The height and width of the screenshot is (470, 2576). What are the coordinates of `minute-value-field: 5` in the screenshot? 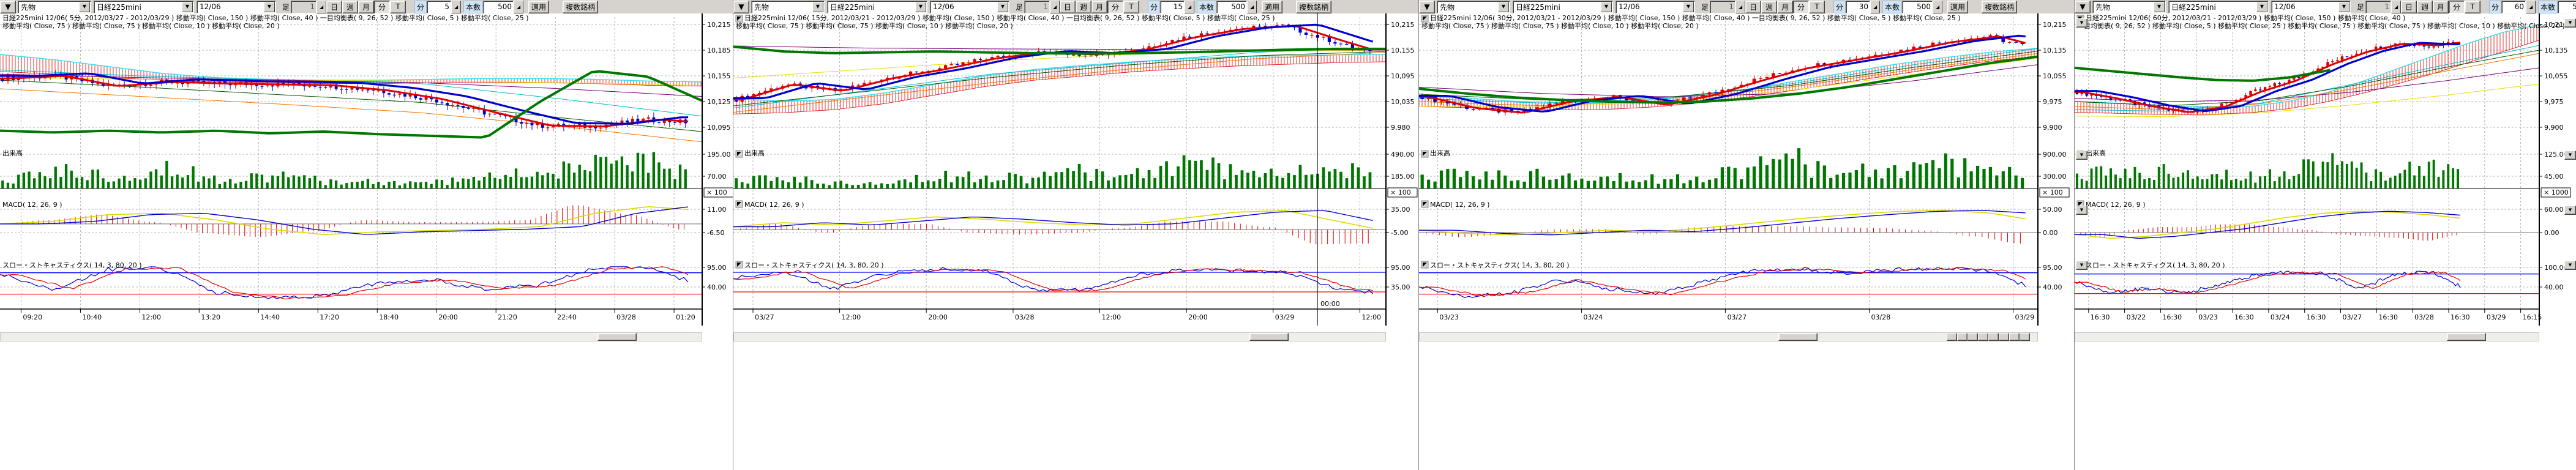 It's located at (440, 6).